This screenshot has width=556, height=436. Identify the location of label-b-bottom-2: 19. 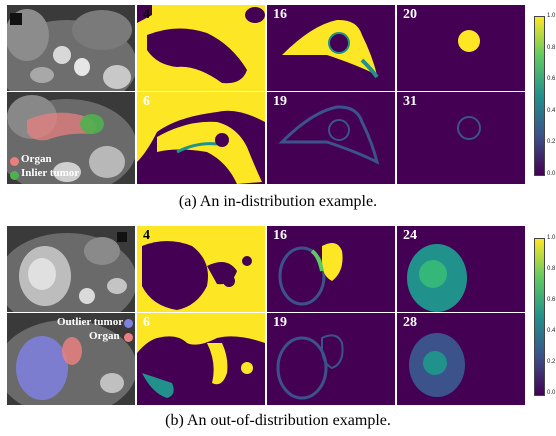
(280, 322).